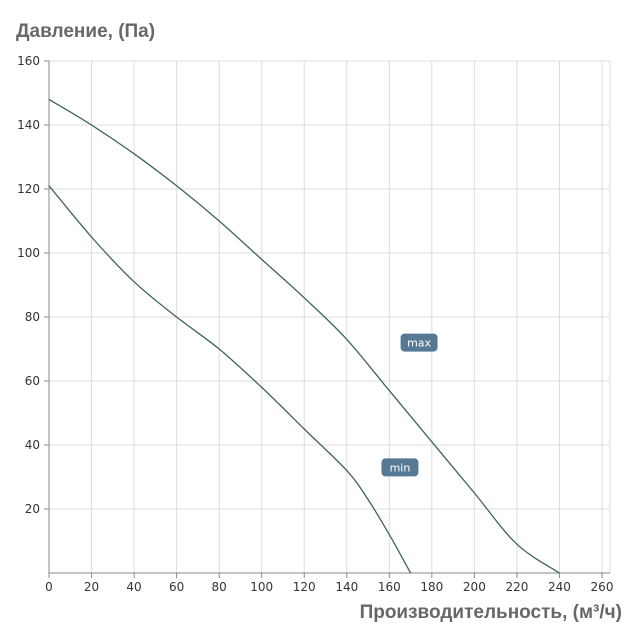 Image resolution: width=630 pixels, height=630 pixels. What do you see at coordinates (431, 587) in the screenshot?
I see `x-tick-label: 180` at bounding box center [431, 587].